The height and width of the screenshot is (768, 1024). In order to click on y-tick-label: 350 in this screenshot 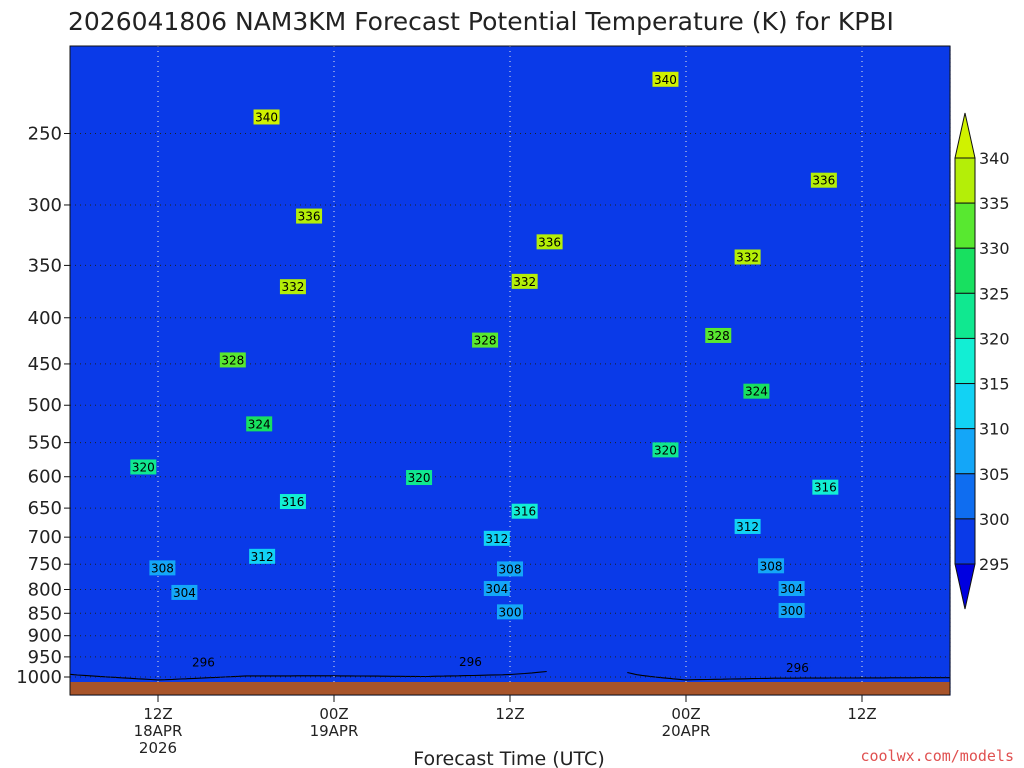, I will do `click(45, 265)`.